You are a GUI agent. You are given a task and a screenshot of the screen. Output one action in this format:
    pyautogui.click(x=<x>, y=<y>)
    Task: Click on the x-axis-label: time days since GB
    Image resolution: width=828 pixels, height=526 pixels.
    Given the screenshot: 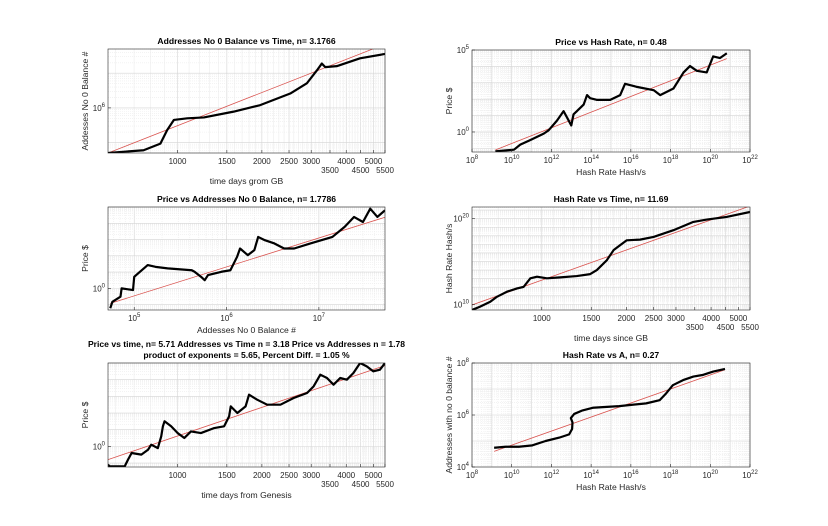 What is the action you would take?
    pyautogui.click(x=611, y=338)
    